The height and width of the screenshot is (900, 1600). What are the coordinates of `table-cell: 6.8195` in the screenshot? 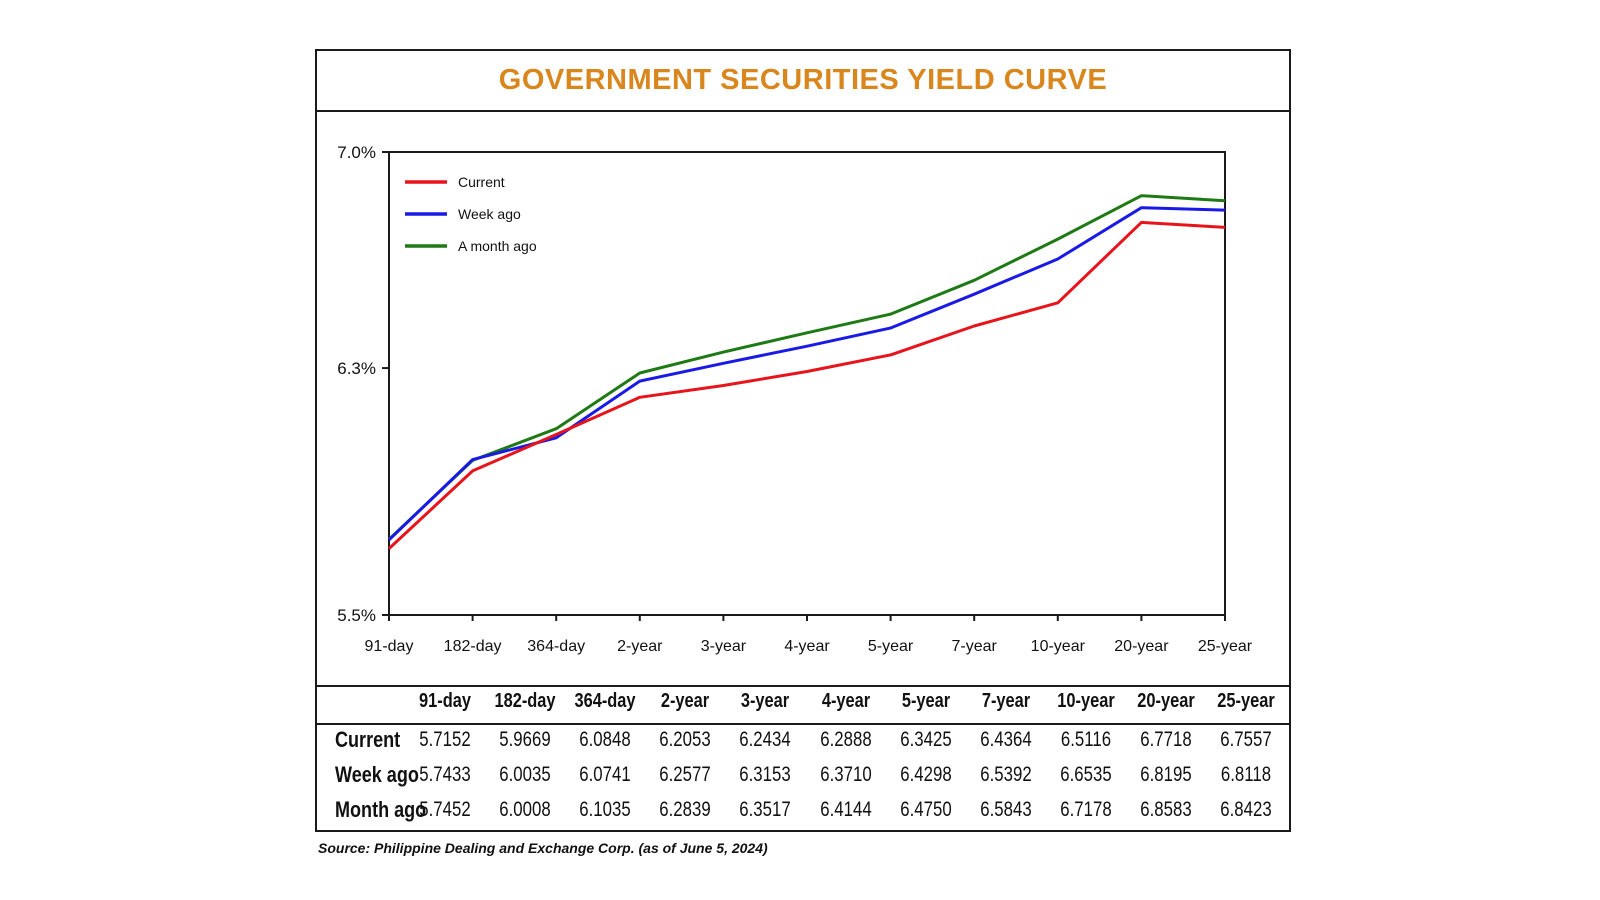 It's located at (1166, 774).